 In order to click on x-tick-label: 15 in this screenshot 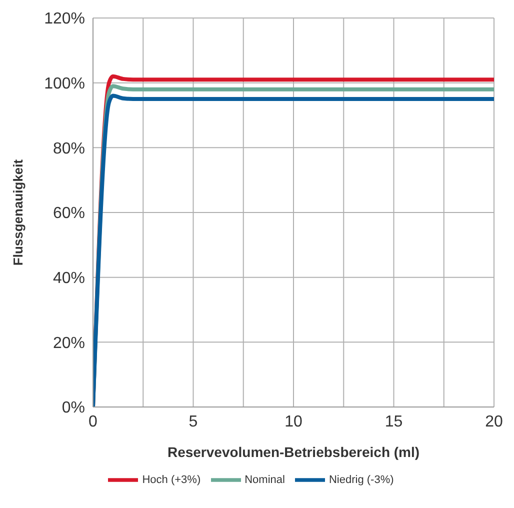, I will do `click(393, 421)`.